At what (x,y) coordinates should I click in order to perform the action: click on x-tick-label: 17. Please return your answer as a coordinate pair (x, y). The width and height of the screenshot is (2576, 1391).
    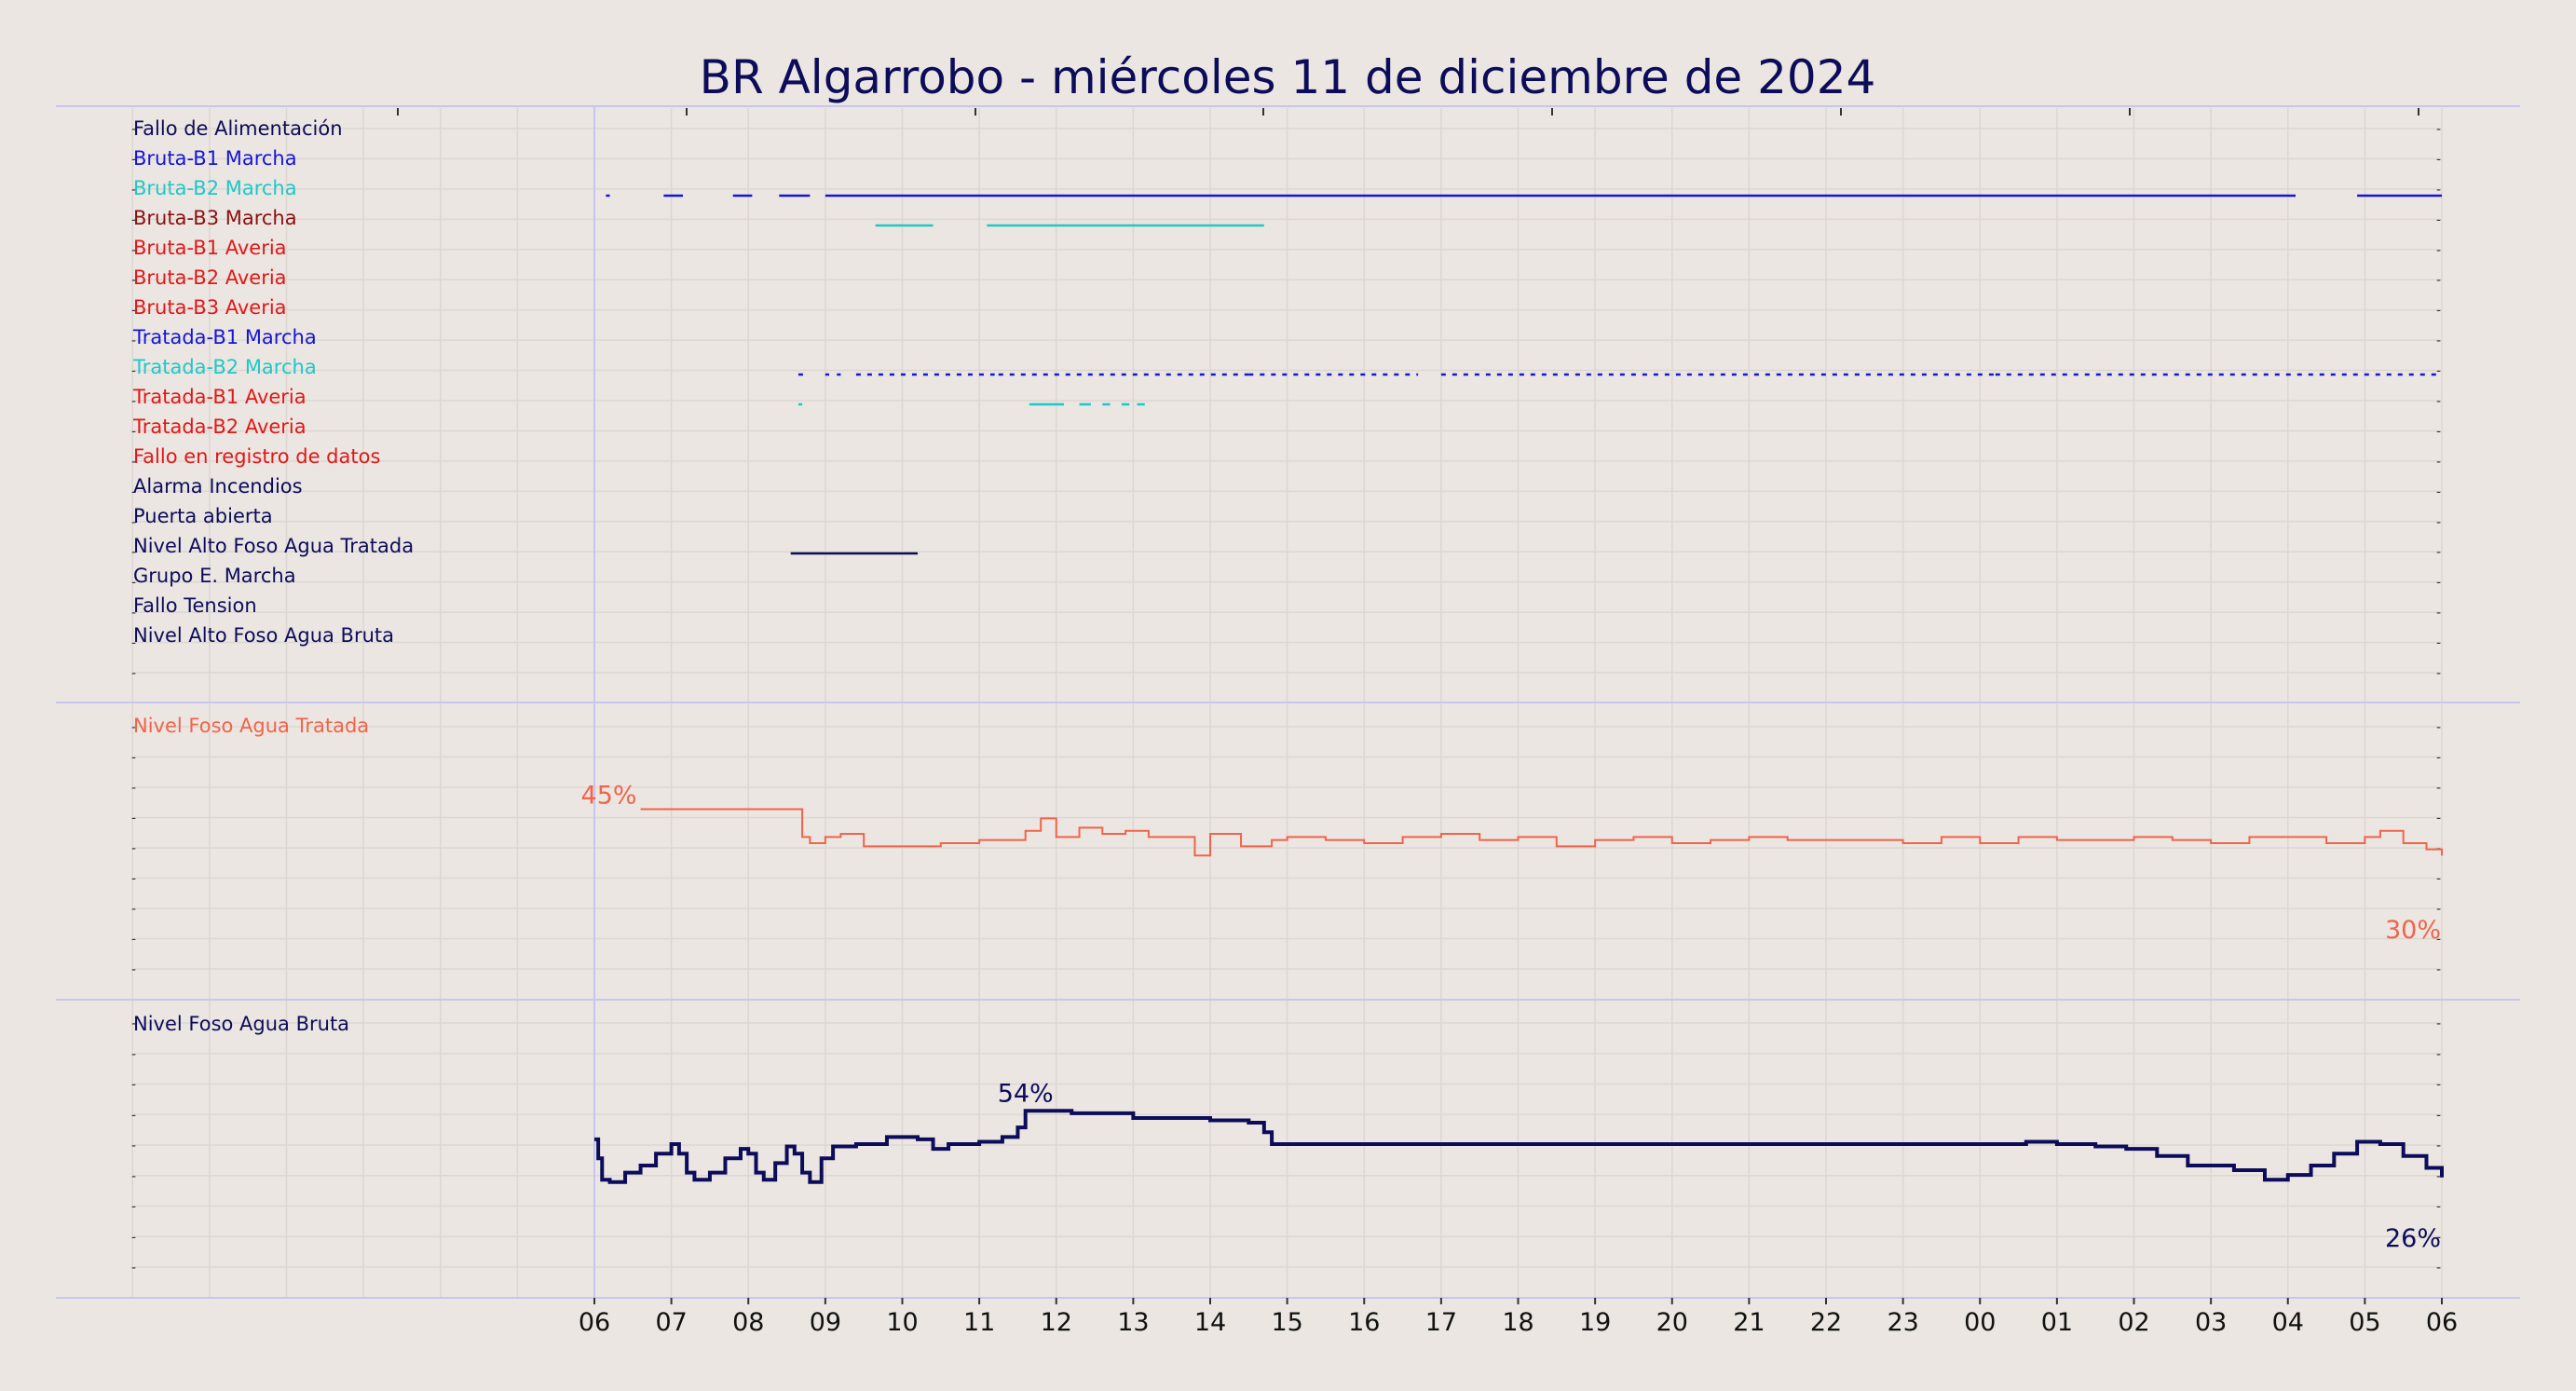
    Looking at the image, I should click on (1441, 1322).